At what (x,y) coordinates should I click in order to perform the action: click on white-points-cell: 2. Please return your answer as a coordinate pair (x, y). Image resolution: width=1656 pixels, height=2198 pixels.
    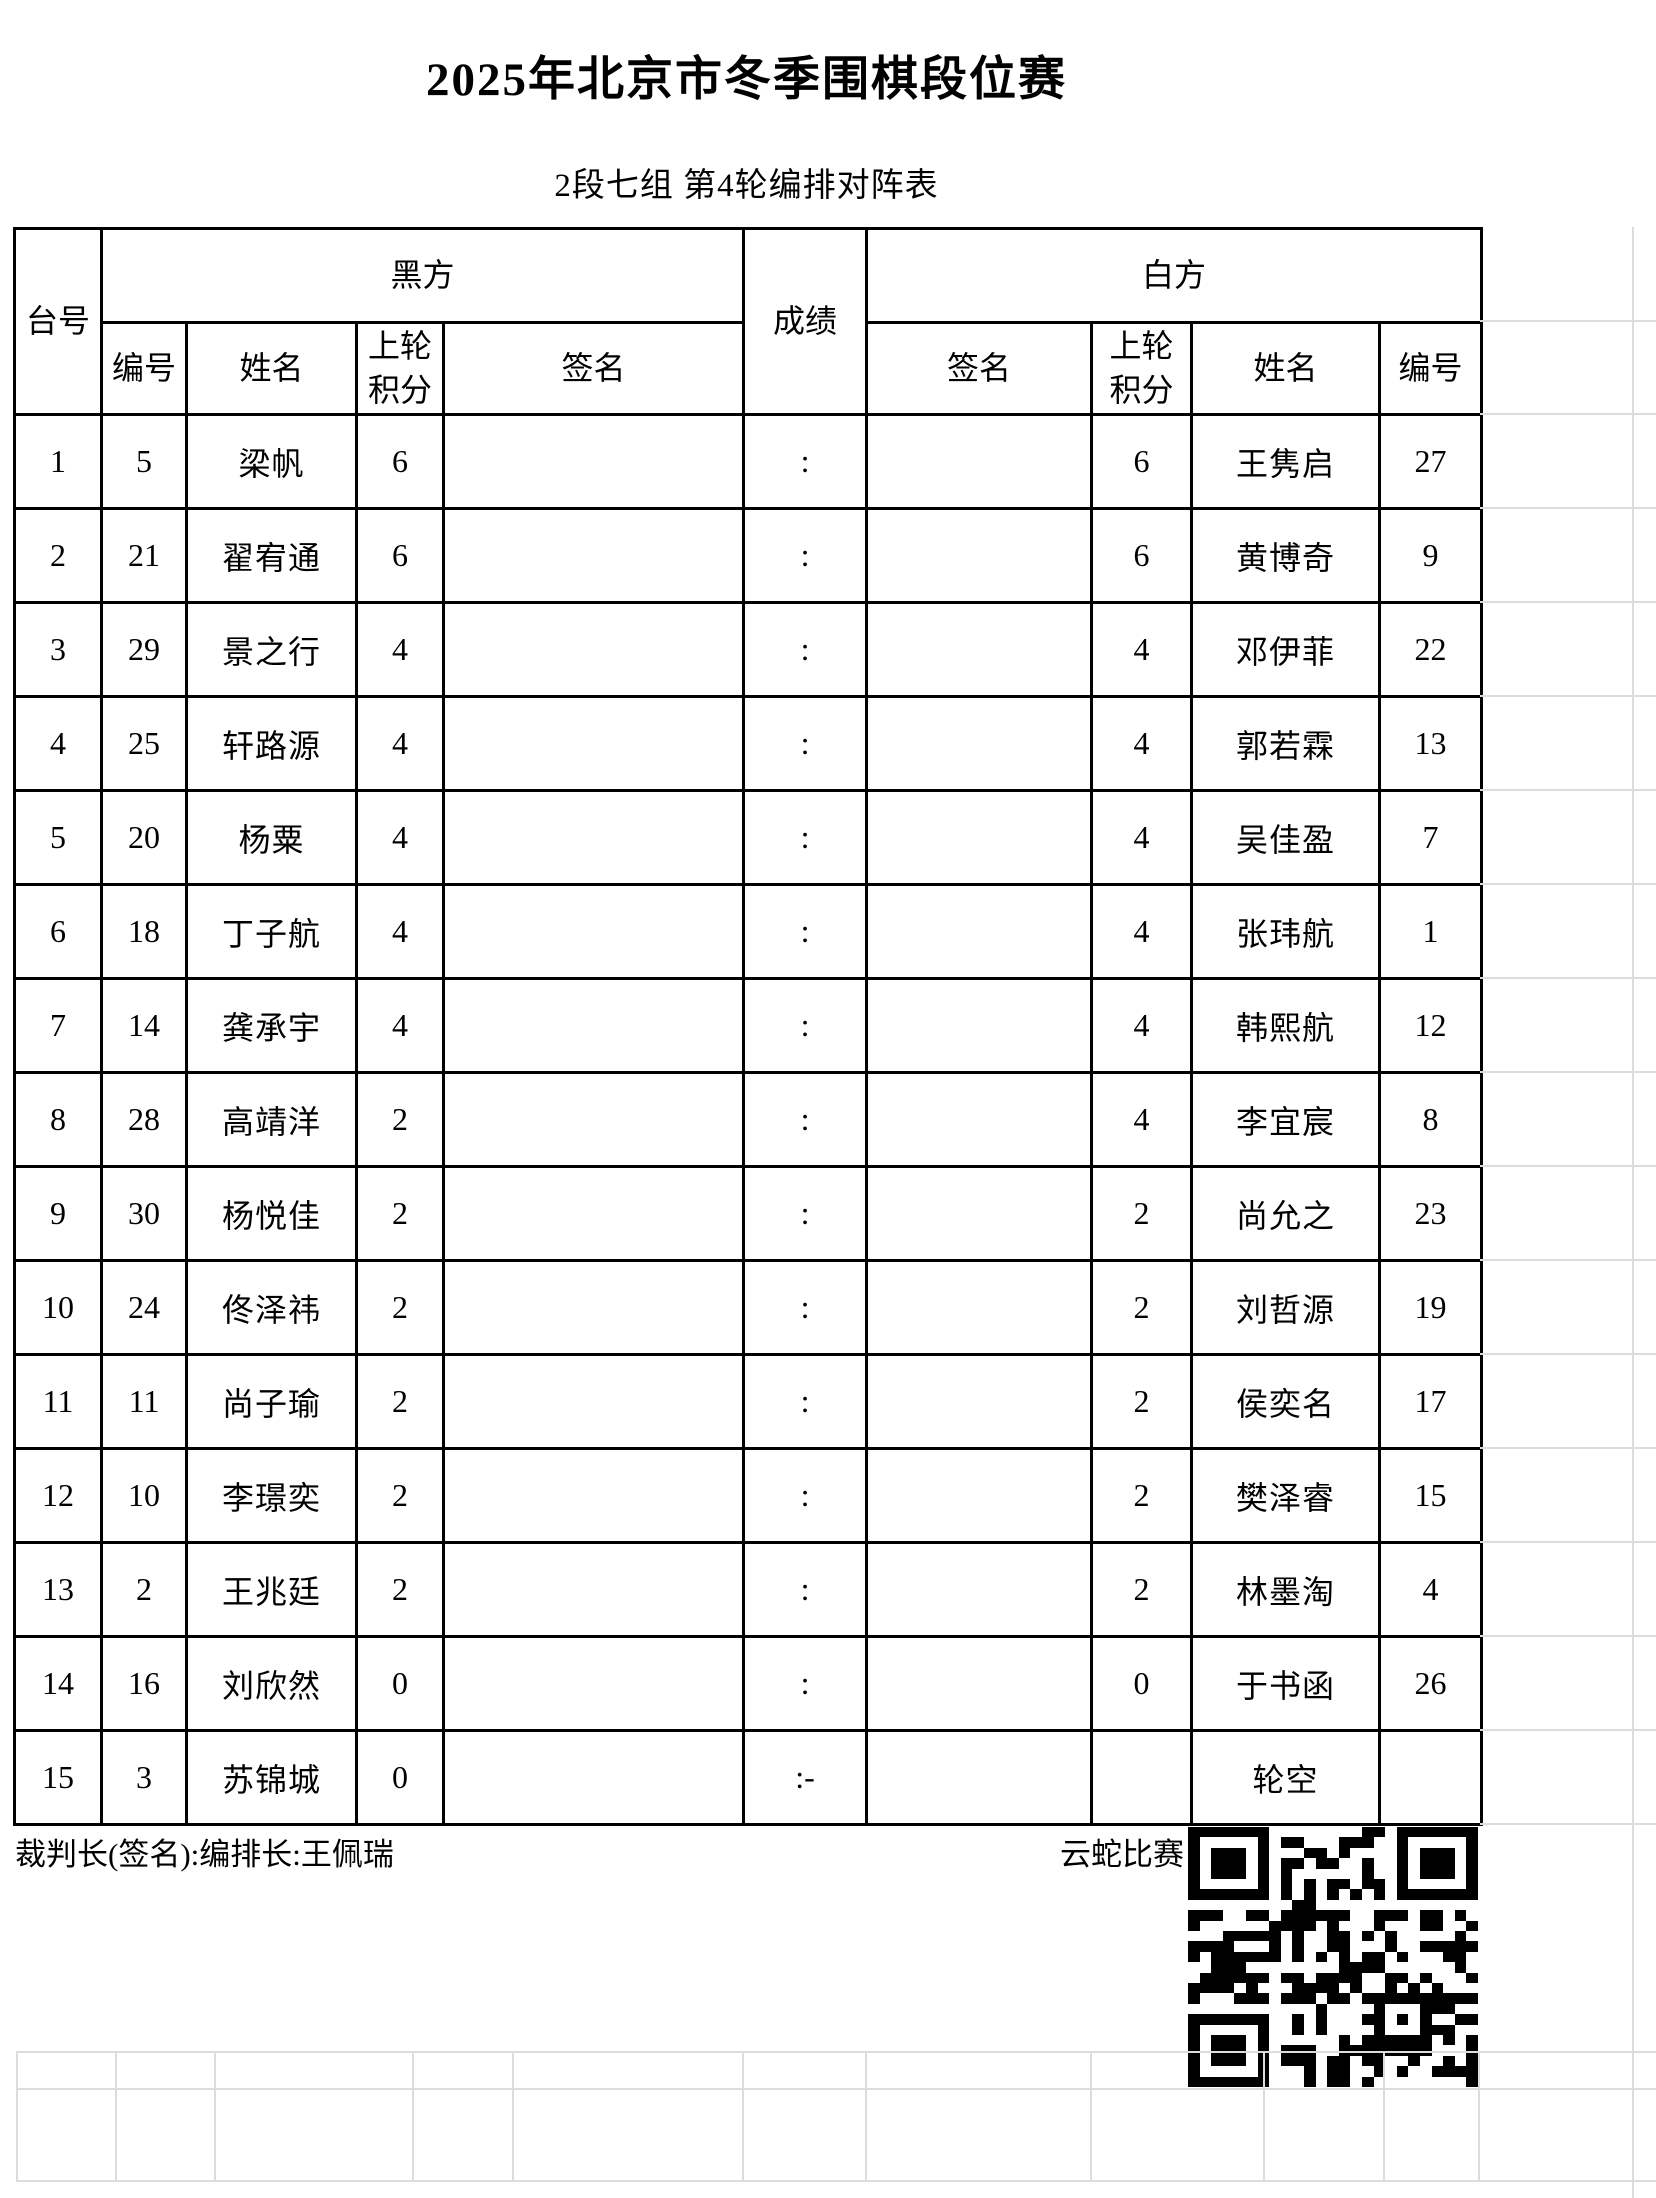
    Looking at the image, I should click on (1142, 1213).